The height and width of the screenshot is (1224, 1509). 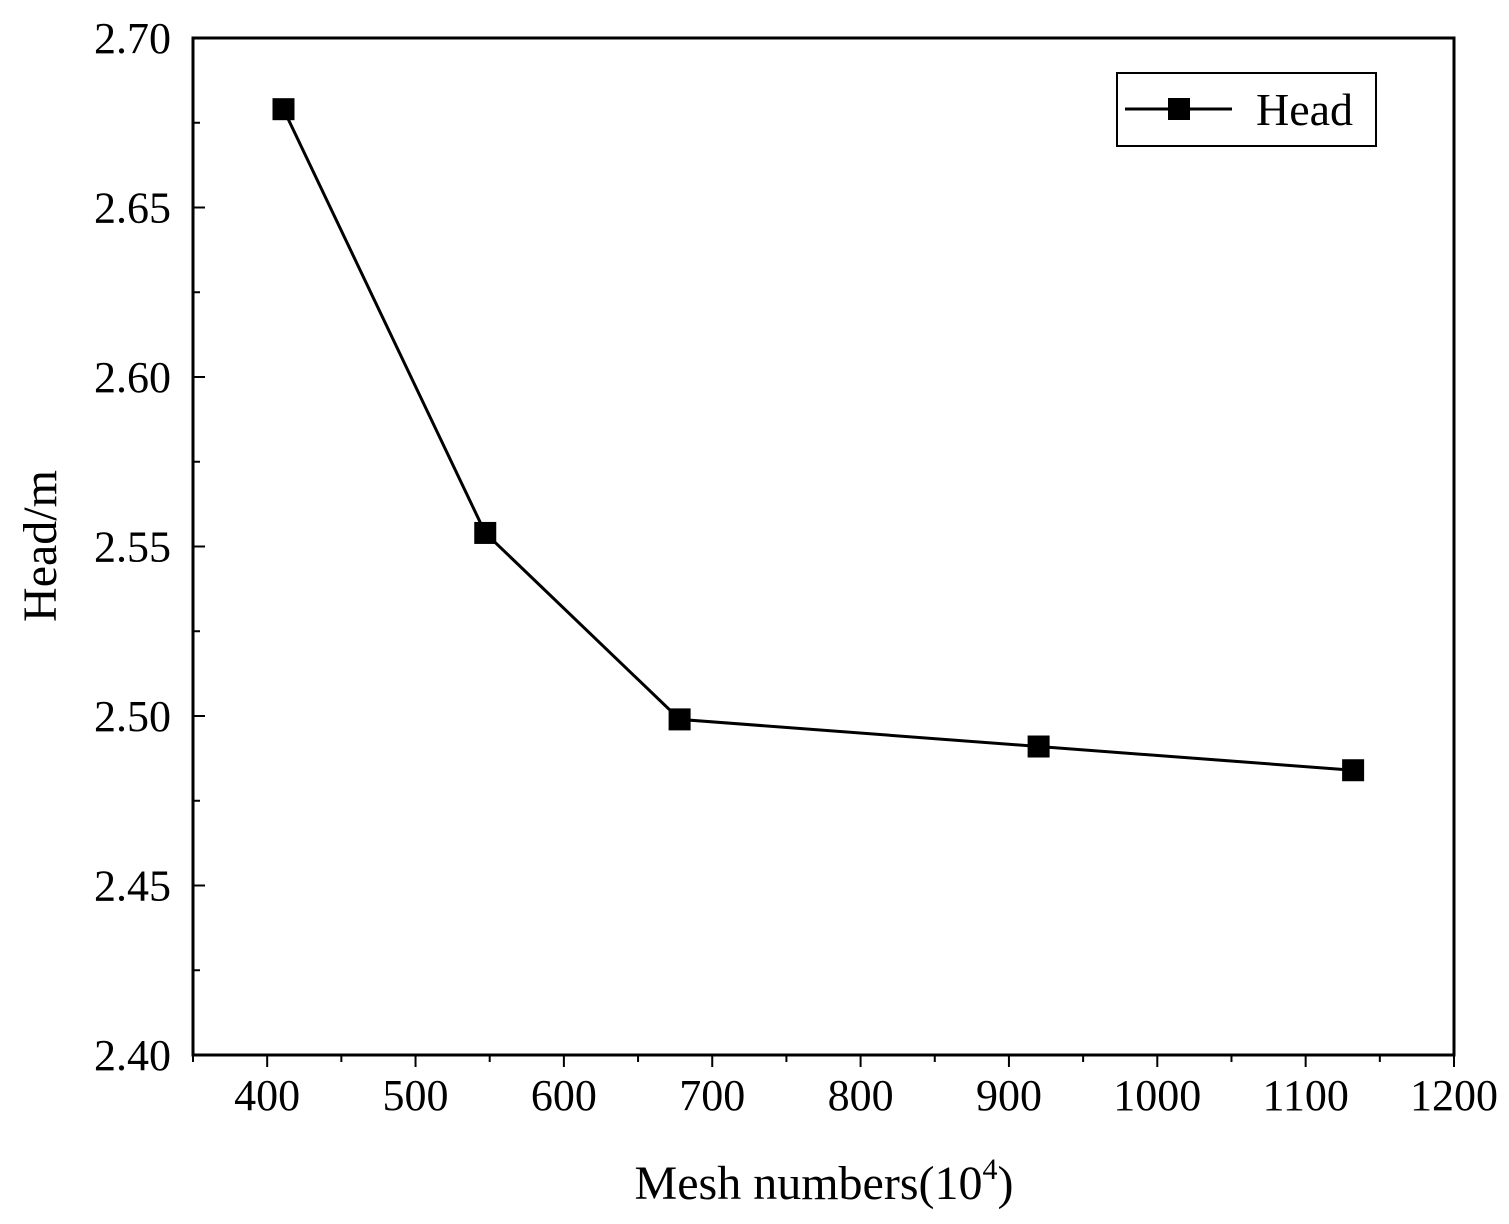 I want to click on legend: Head, so click(x=1246, y=109).